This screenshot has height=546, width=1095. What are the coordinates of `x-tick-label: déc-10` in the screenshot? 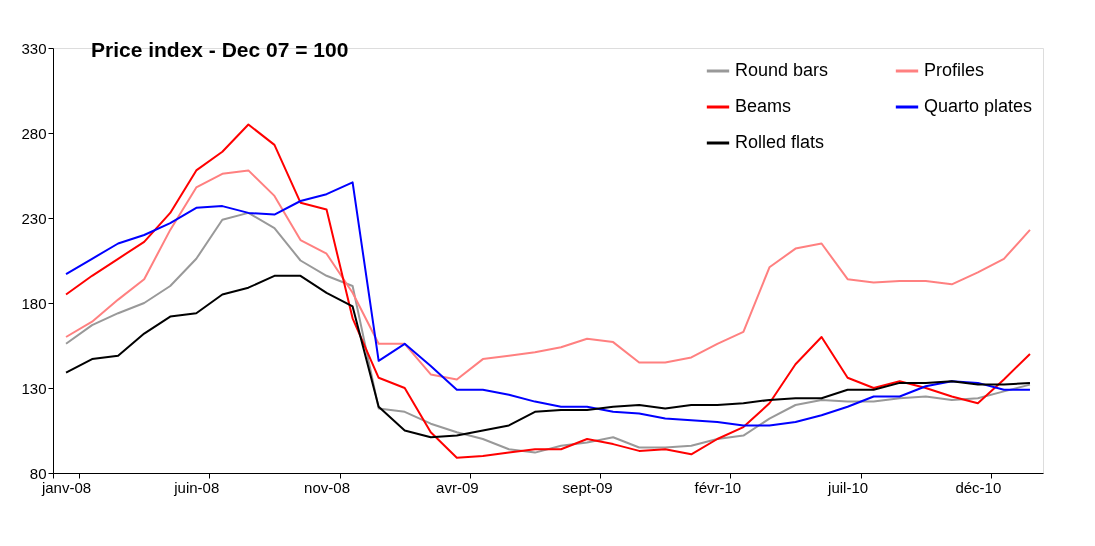 It's located at (978, 487).